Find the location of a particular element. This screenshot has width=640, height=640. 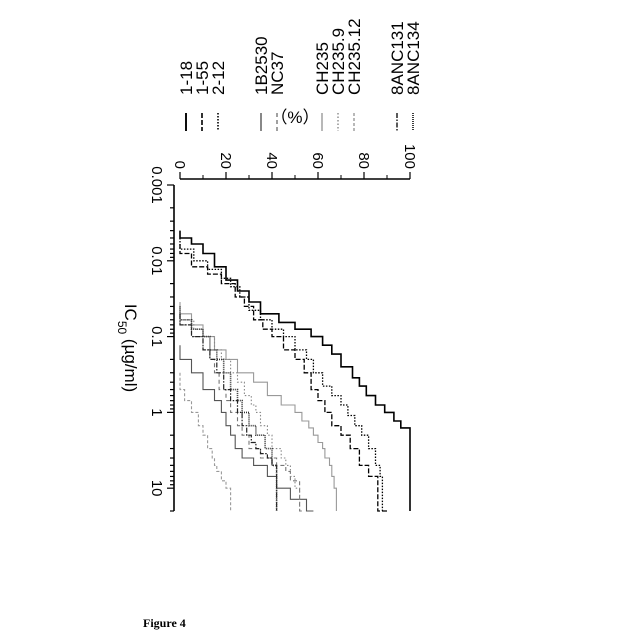

series-line-CH235.12 is located at coordinates (205, 442).